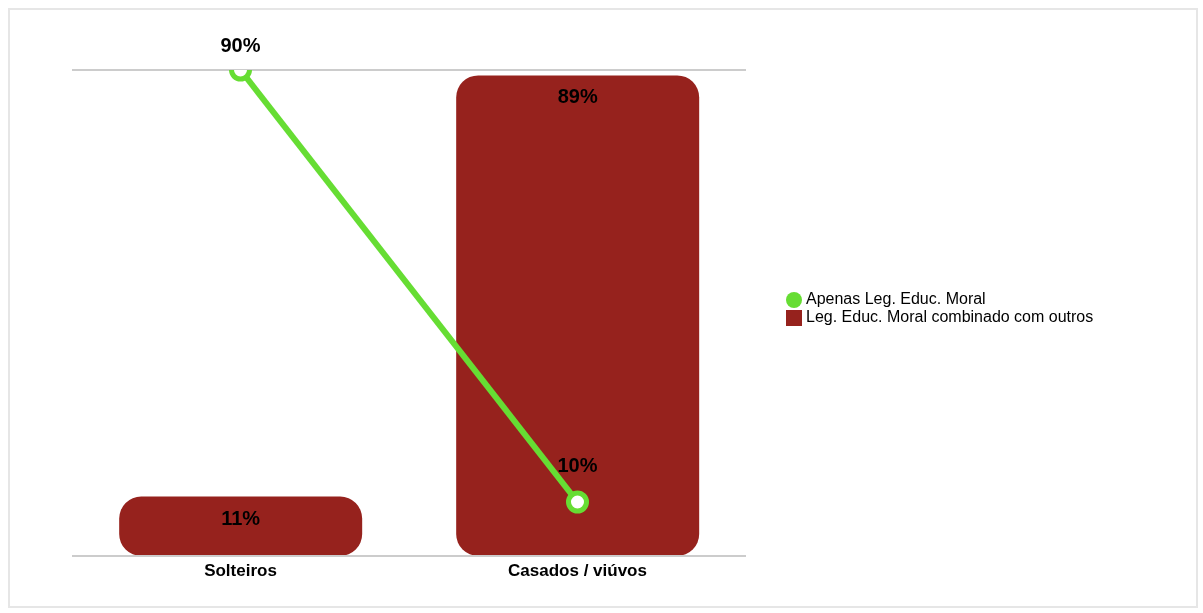  What do you see at coordinates (577, 96) in the screenshot?
I see `data-label: 89%` at bounding box center [577, 96].